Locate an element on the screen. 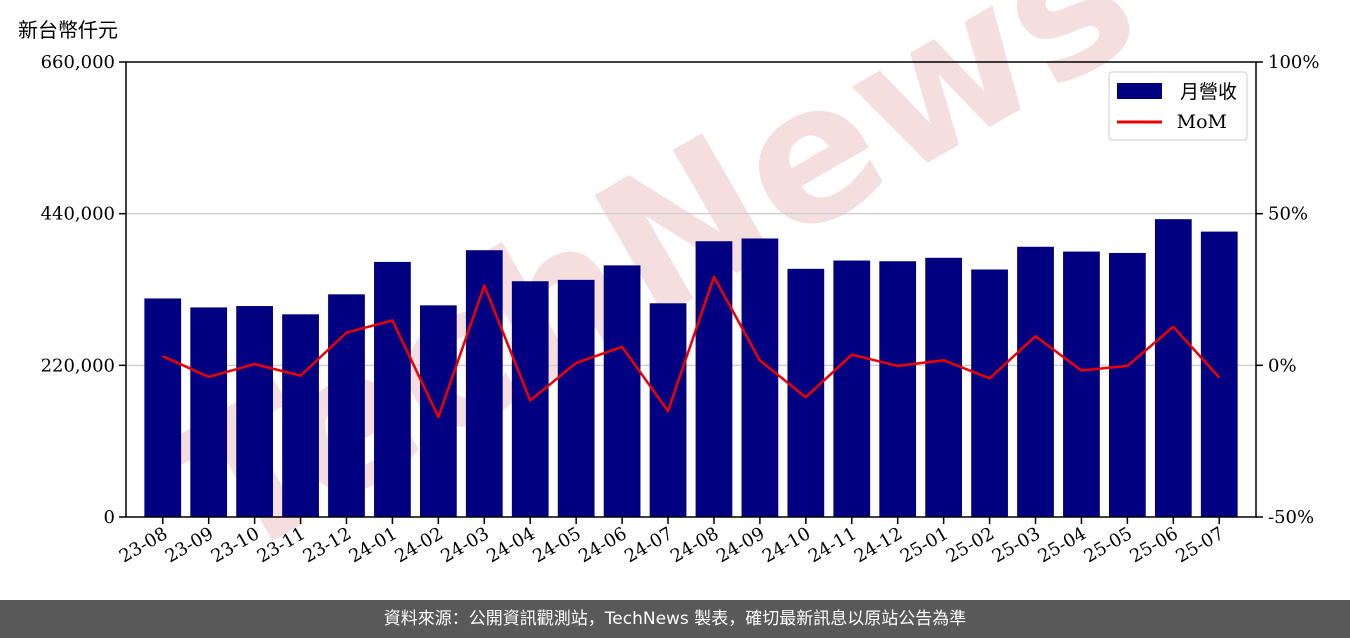 The width and height of the screenshot is (1350, 638). x-tick-label-25-03: 25-03 is located at coordinates (1016, 545).